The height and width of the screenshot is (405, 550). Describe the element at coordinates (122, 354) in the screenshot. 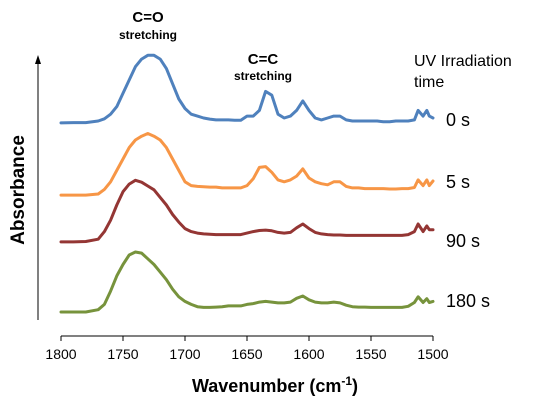

I see `x-tick-label: 1750` at that location.